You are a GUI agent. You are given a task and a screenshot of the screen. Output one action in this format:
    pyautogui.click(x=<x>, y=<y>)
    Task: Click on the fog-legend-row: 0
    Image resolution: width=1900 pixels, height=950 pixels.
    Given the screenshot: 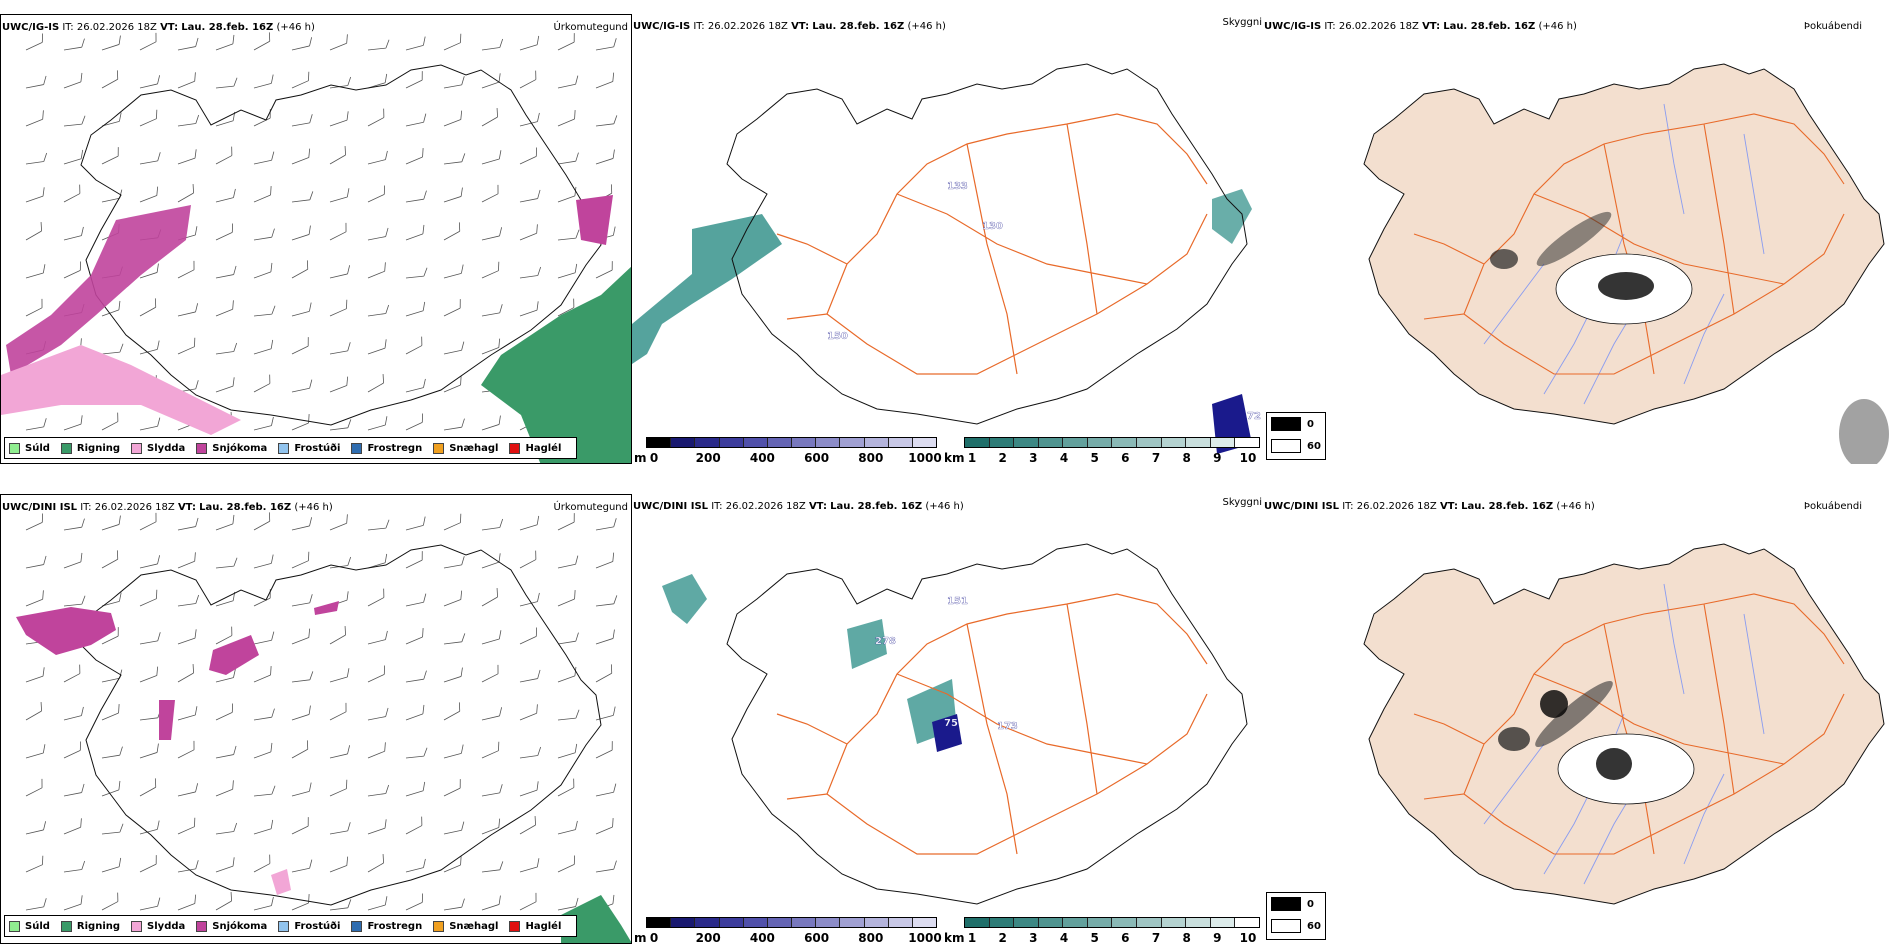 What is the action you would take?
    pyautogui.click(x=1292, y=904)
    